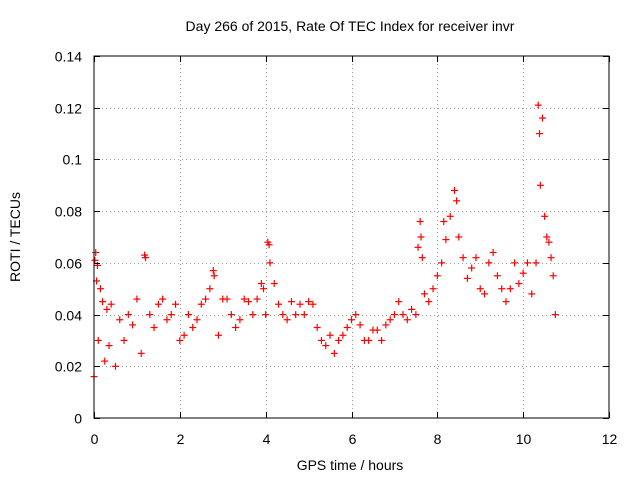 Image resolution: width=640 pixels, height=480 pixels. Describe the element at coordinates (524, 439) in the screenshot. I see `x-tick-label: 10` at that location.